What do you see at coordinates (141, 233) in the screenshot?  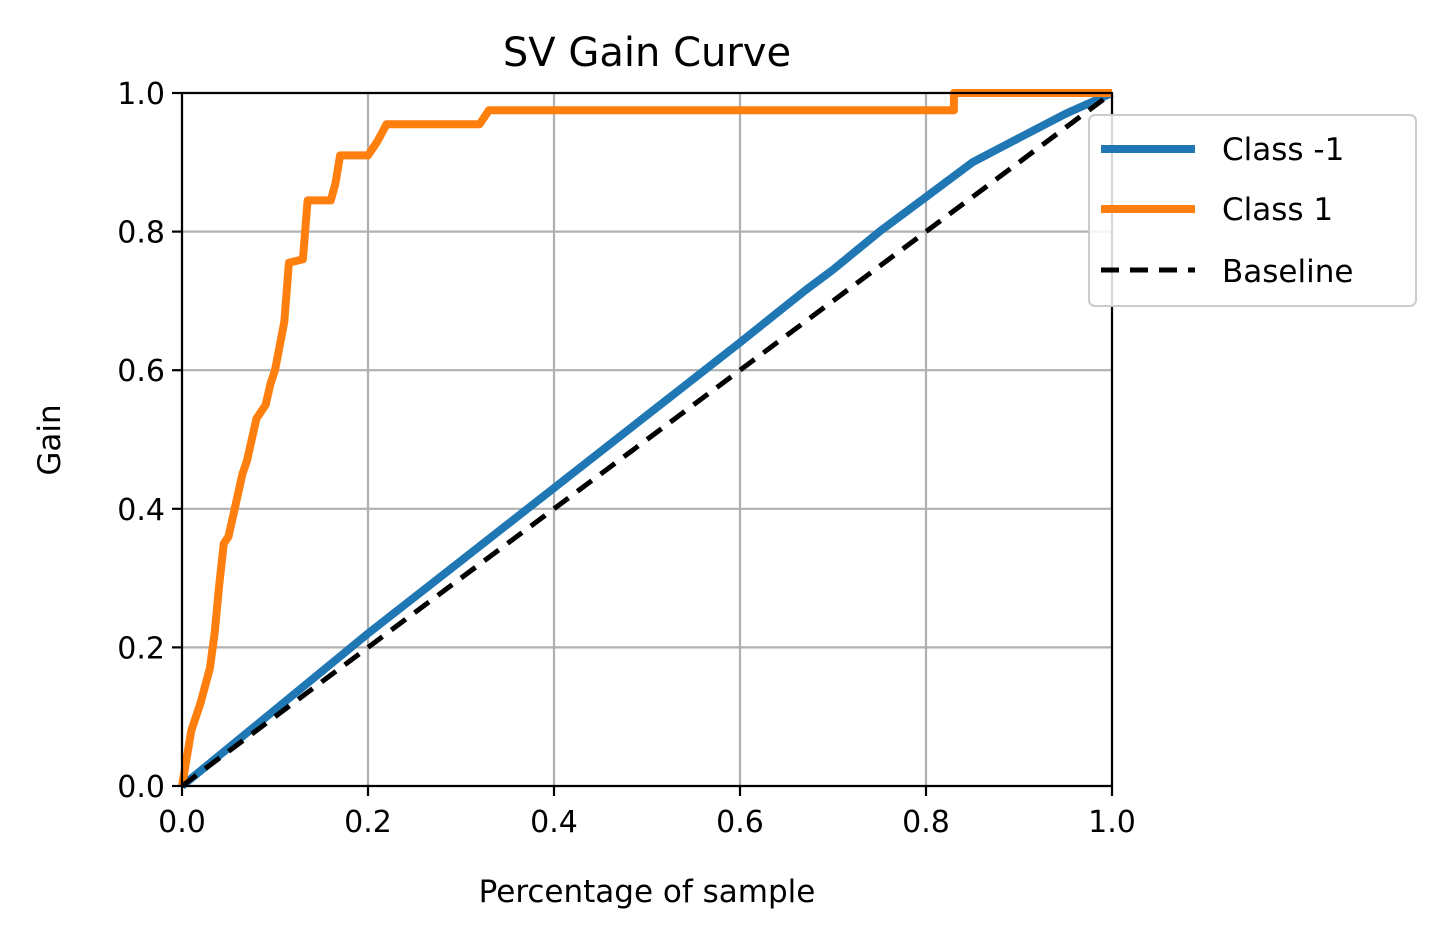 I see `y-tick-label: 0.8` at bounding box center [141, 233].